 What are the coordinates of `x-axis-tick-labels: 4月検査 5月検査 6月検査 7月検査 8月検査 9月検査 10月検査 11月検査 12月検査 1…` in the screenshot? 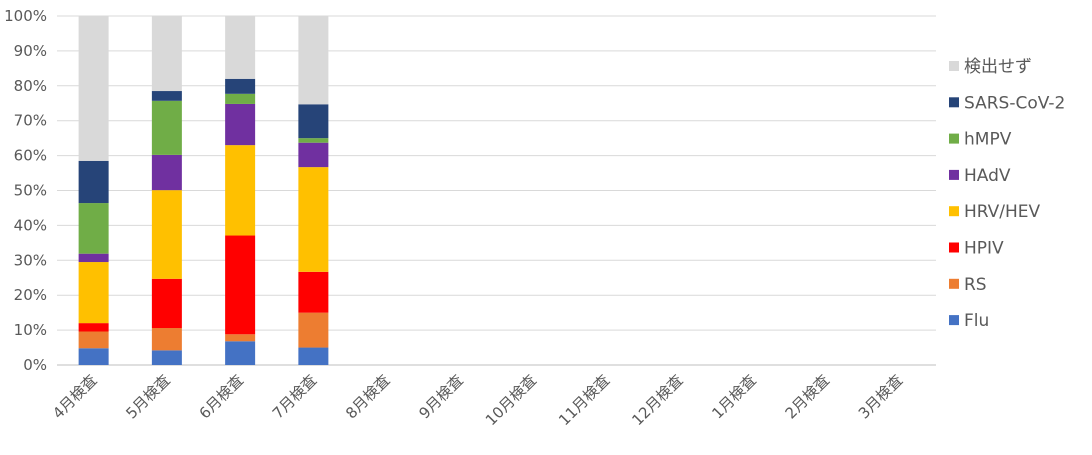 It's located at (477, 400).